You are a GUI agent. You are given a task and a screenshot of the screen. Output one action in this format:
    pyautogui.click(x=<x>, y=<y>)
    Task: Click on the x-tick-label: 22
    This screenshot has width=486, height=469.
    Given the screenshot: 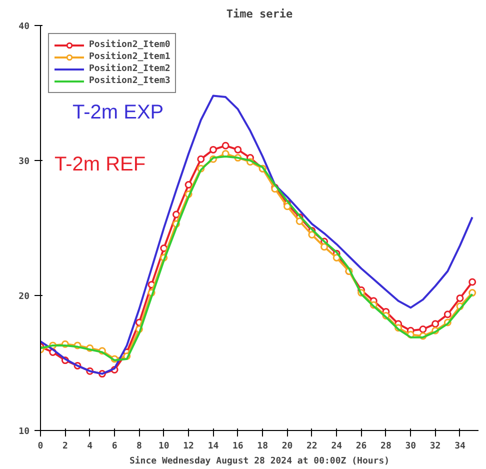 What is the action you would take?
    pyautogui.click(x=312, y=447)
    